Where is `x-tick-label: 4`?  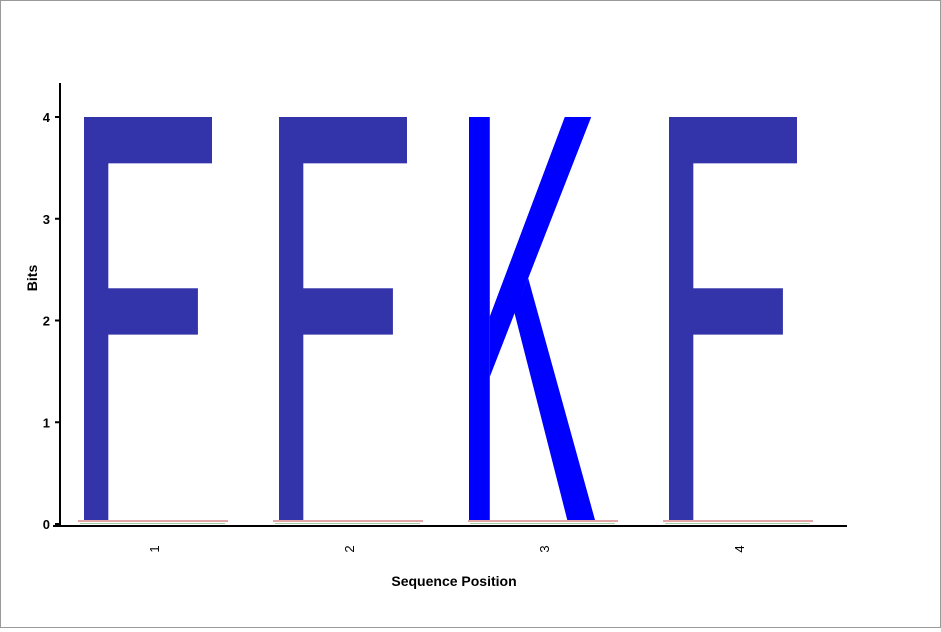
x-tick-label: 4 is located at coordinates (739, 548).